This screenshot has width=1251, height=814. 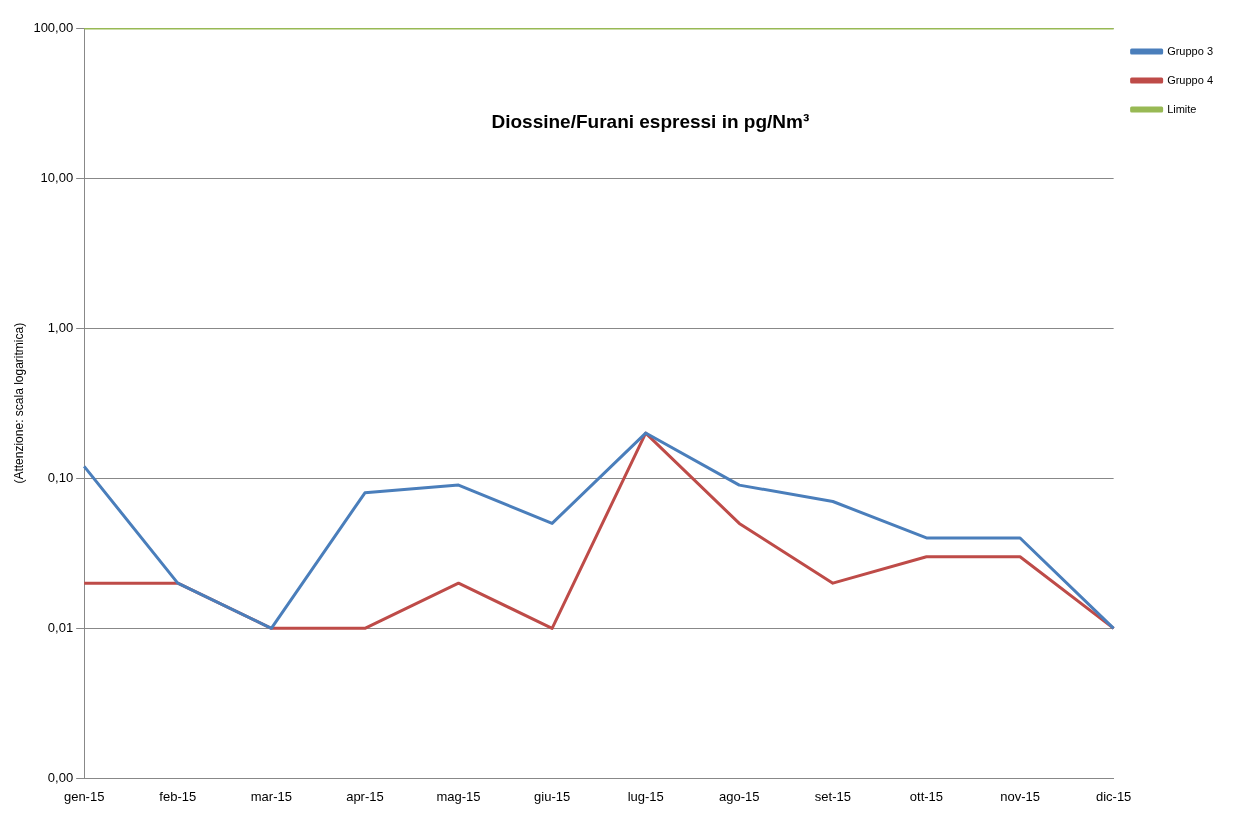 What do you see at coordinates (178, 796) in the screenshot?
I see `x-tick-label: feb-15` at bounding box center [178, 796].